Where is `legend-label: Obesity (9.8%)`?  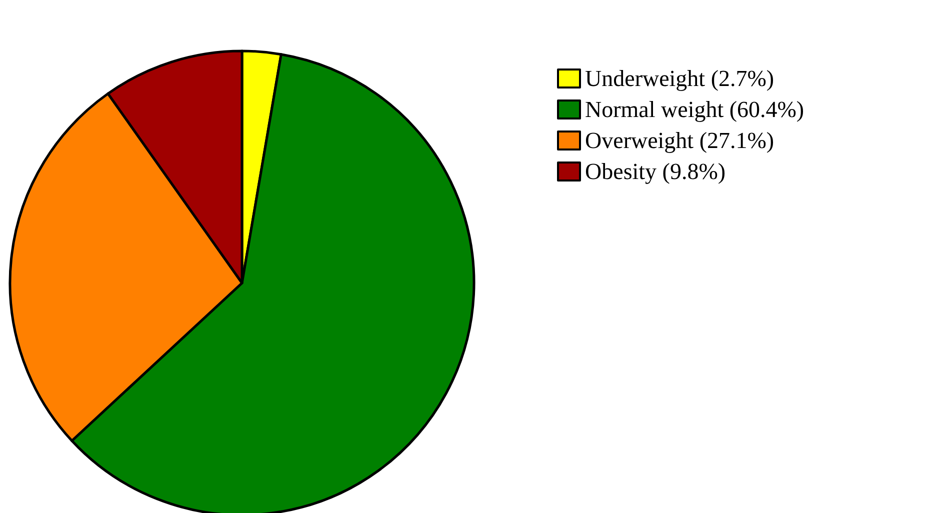
legend-label: Obesity (9.8%) is located at coordinates (655, 171).